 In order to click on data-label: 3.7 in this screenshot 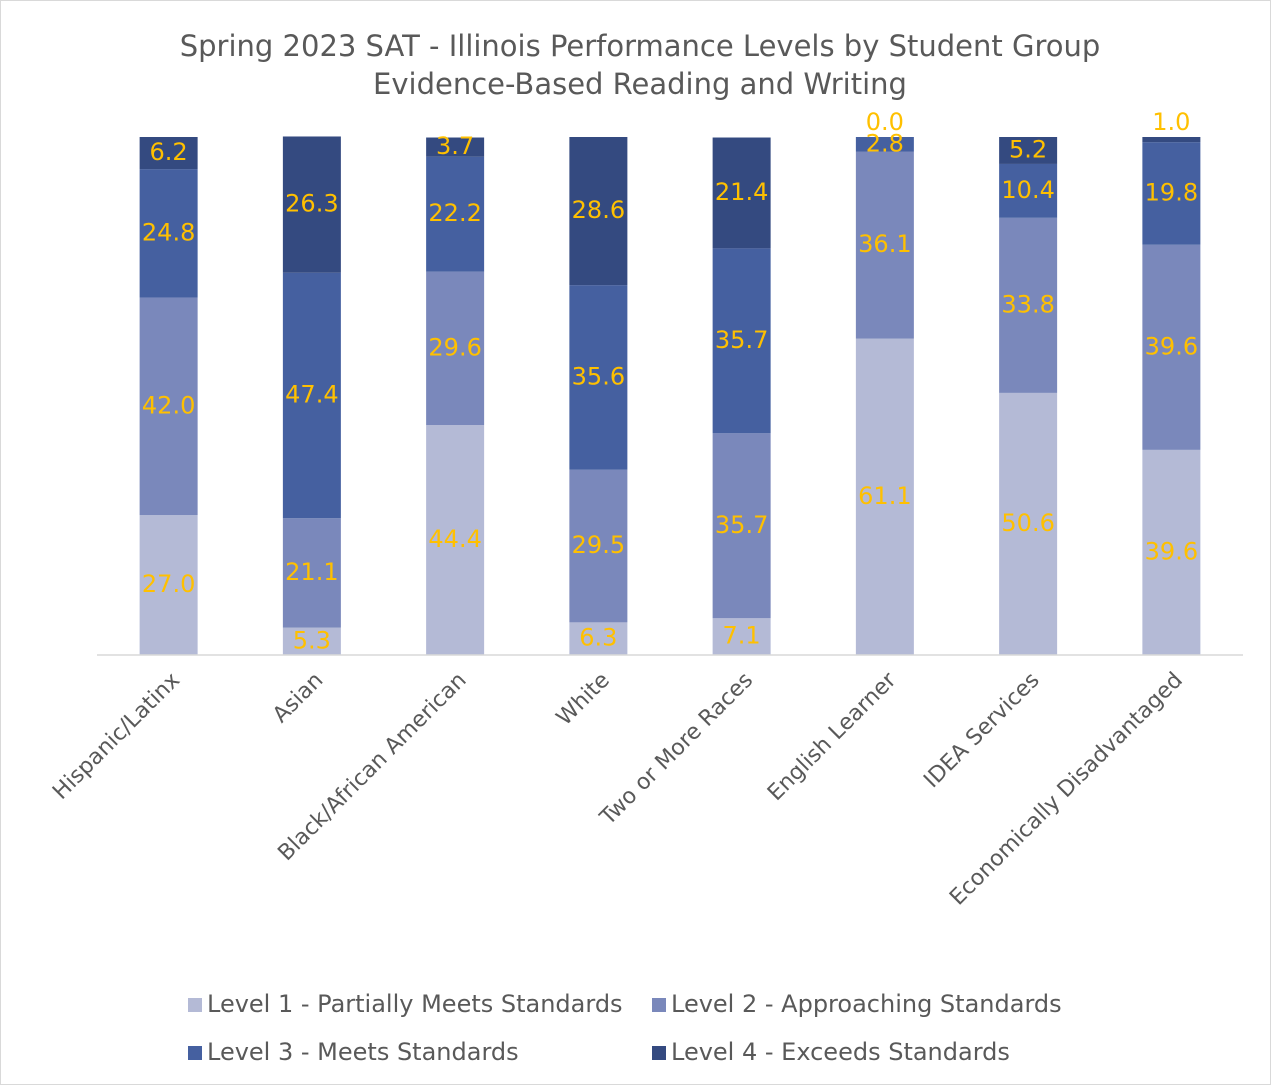, I will do `click(455, 146)`.